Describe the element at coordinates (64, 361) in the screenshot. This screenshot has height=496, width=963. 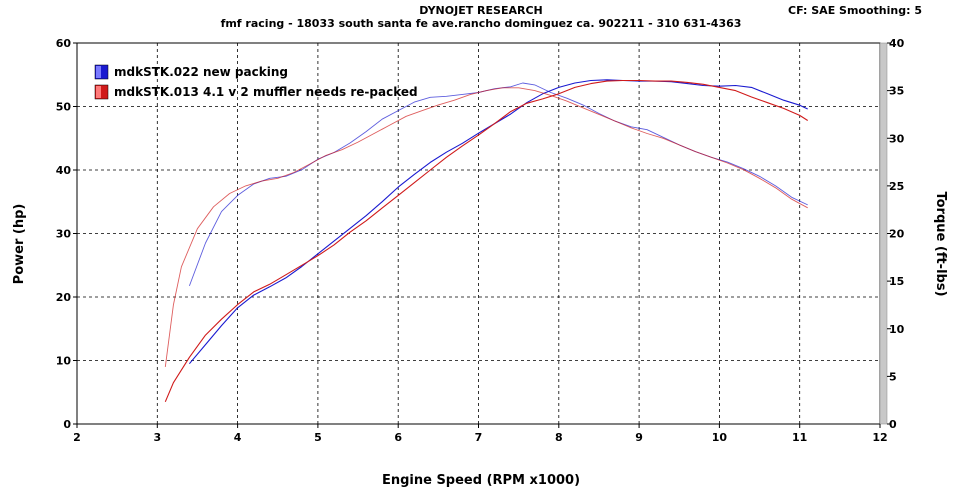
I see `y-tick-label: 10` at that location.